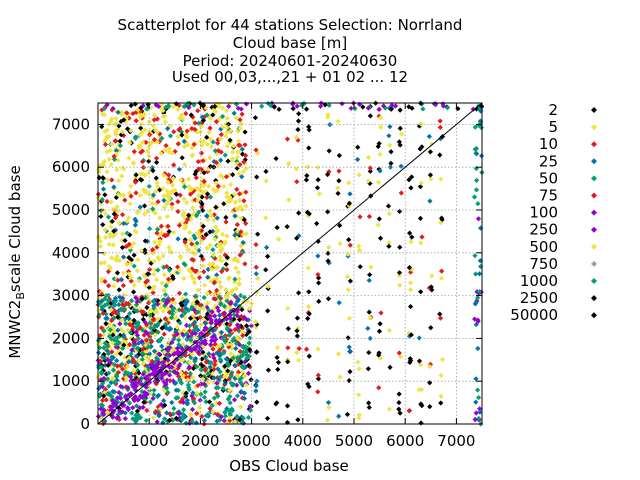  I want to click on legend-label: 25, so click(548, 161).